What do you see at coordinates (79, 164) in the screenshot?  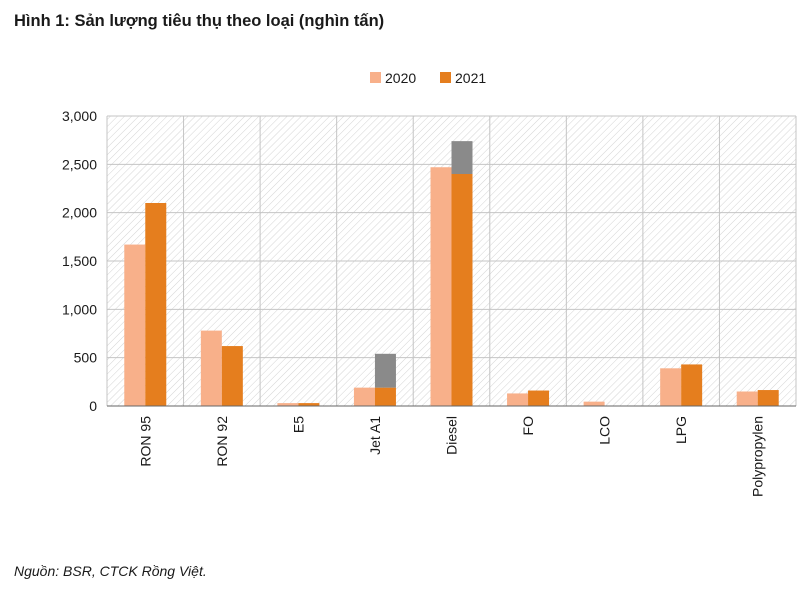 I see `y-tick-label: 2,500` at bounding box center [79, 164].